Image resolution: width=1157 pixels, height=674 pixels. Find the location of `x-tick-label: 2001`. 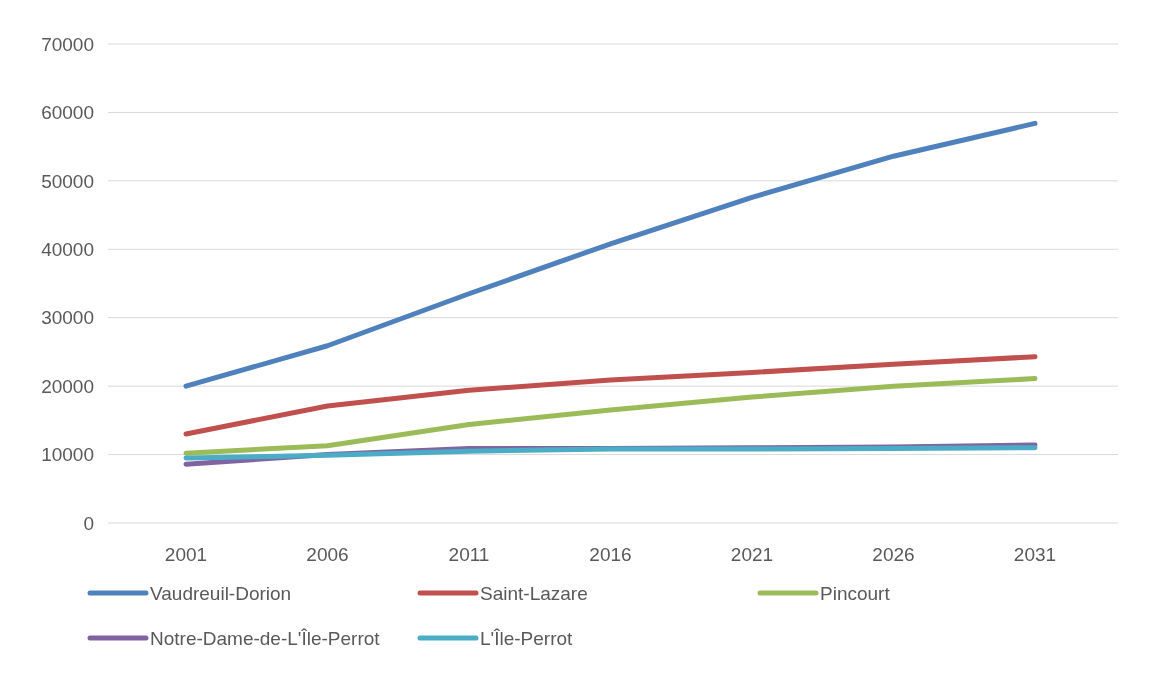

x-tick-label: 2001 is located at coordinates (186, 554).